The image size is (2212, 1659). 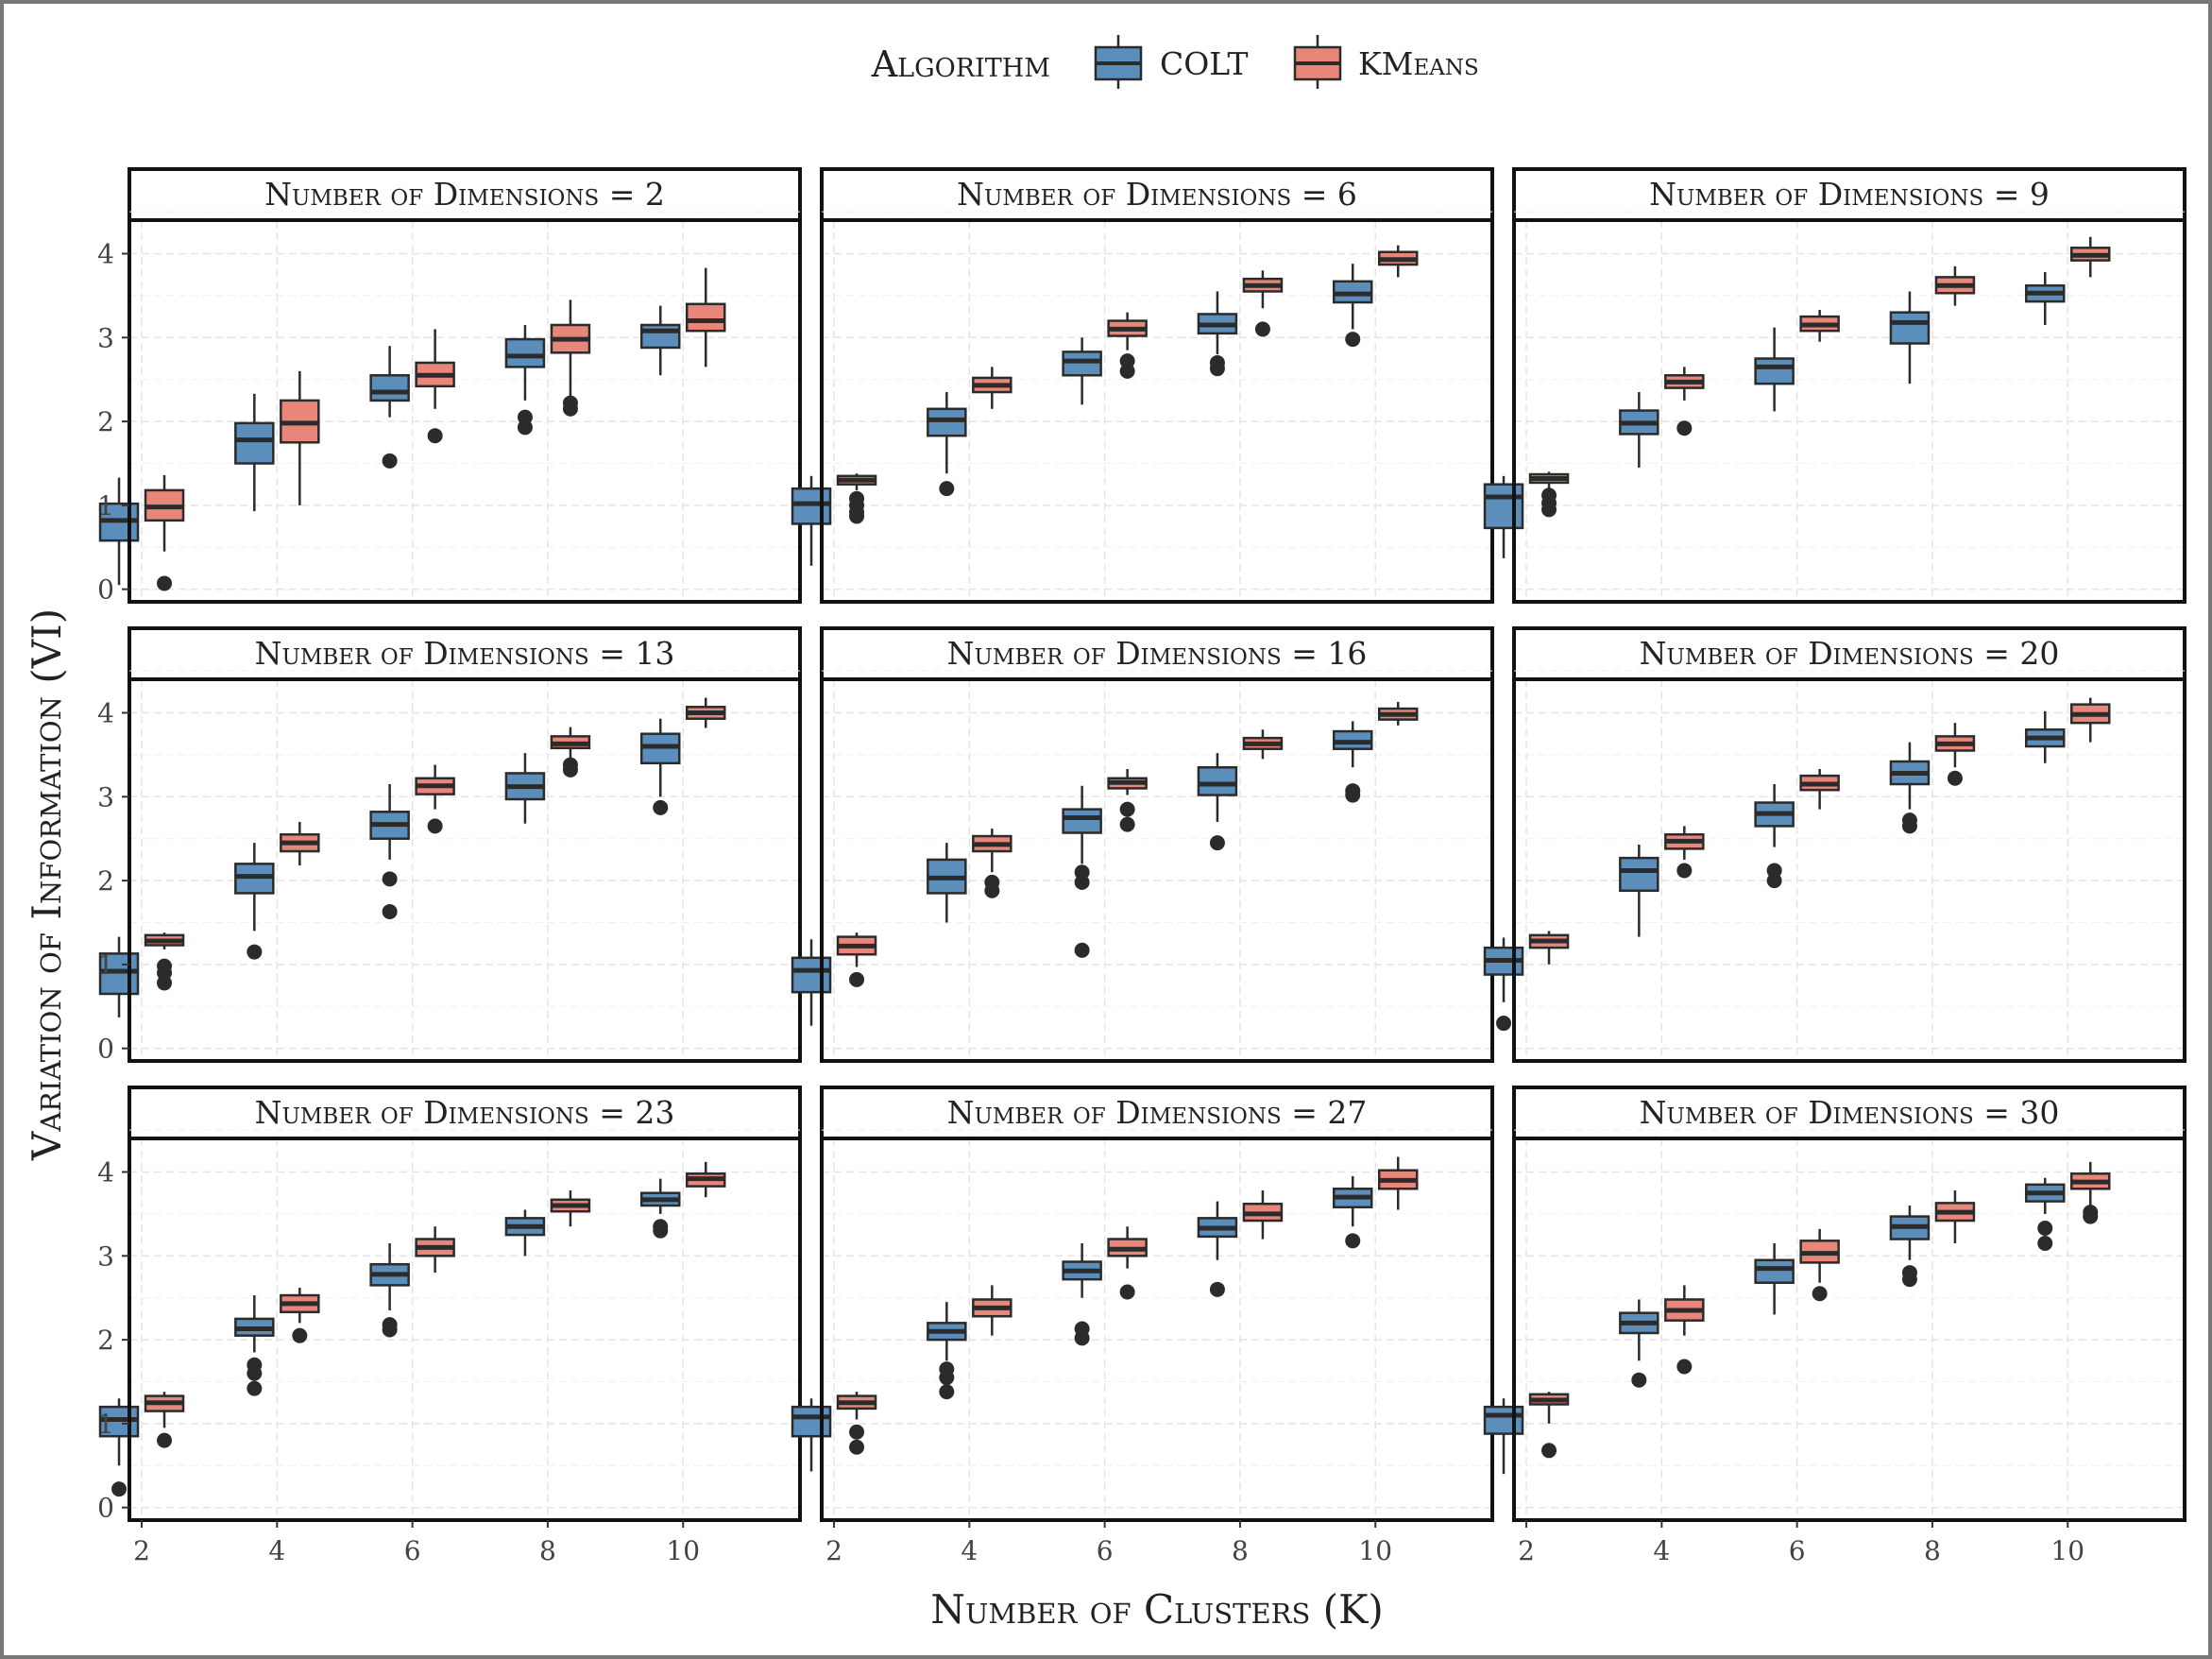 I want to click on colt-box-k10, so click(x=2045, y=298).